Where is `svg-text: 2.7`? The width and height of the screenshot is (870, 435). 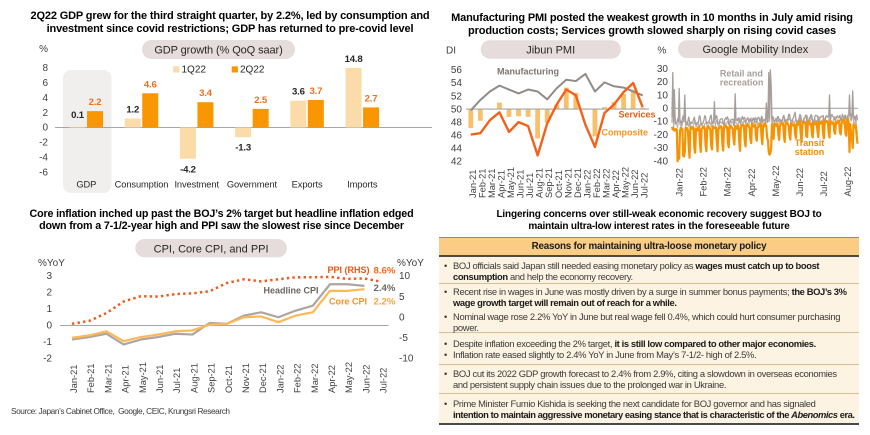
svg-text: 2.7 is located at coordinates (371, 98).